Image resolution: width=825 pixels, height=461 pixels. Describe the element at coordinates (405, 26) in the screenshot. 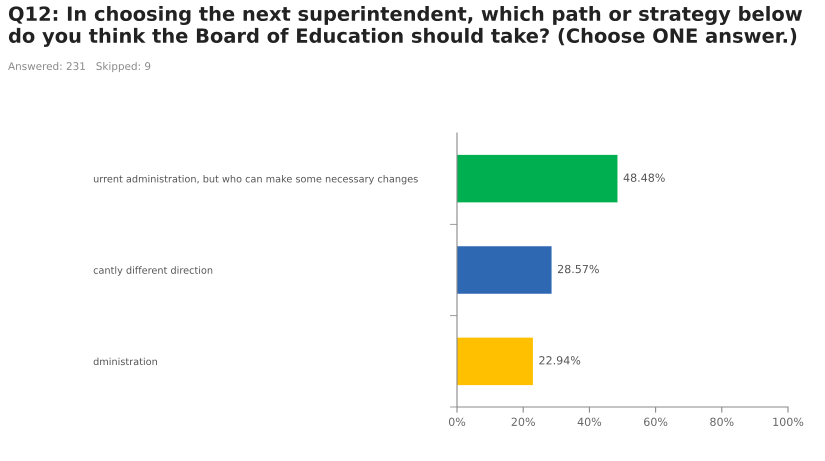

I see `chart-title: Q12: In choosing the next superintendent, which path or strategy below do you think the Board of Education should take? (Choose ONE answer.)` at that location.